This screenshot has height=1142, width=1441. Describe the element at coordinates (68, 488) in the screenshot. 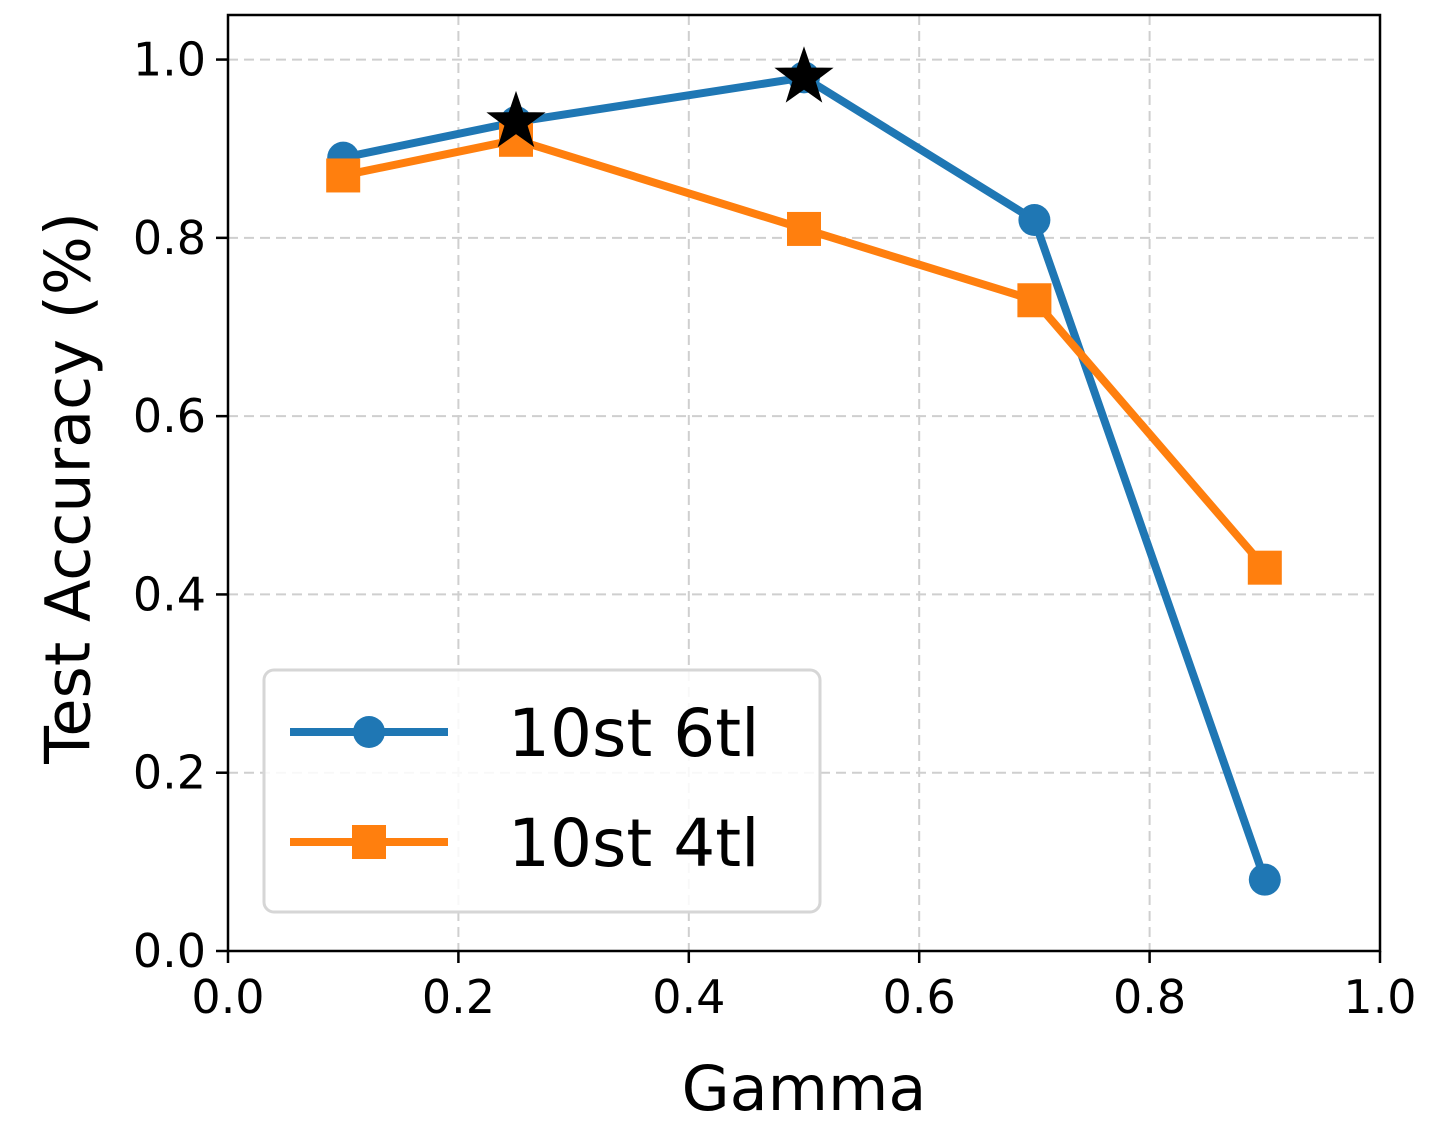

I see `y-axis-label: Test Accuracy (%)` at that location.